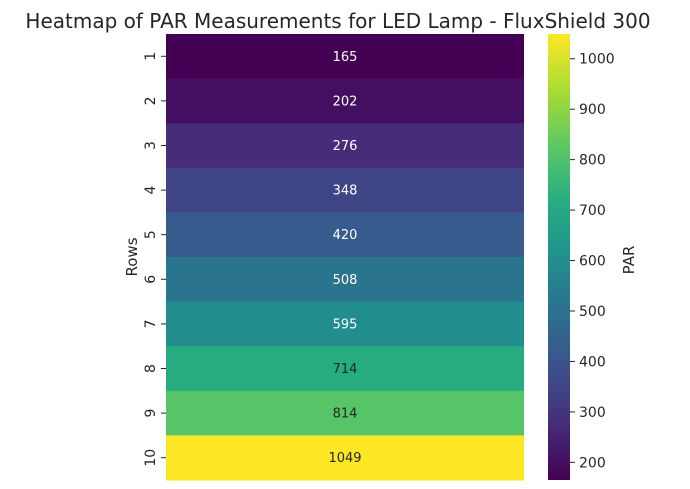  I want to click on colorbar-tick-label: 700, so click(592, 211).